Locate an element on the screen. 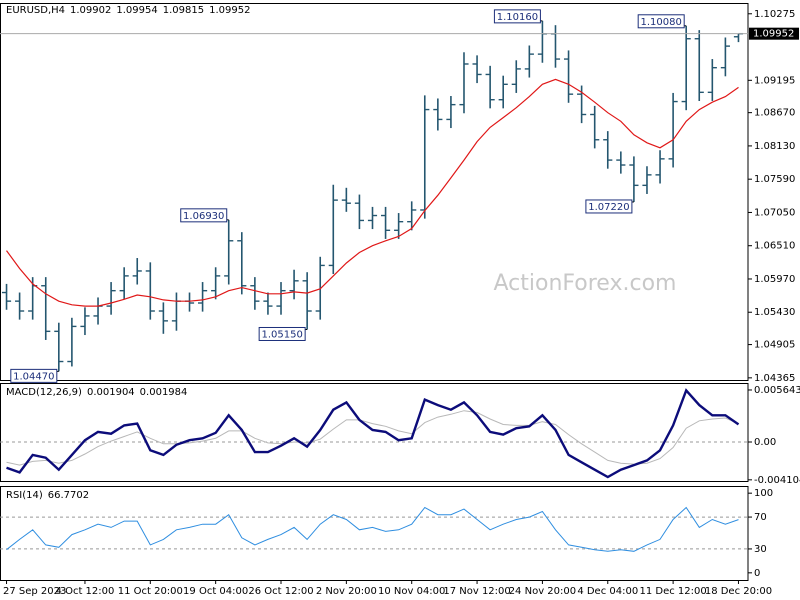  x-tick-label: 26 Oct 12:00 is located at coordinates (280, 591).